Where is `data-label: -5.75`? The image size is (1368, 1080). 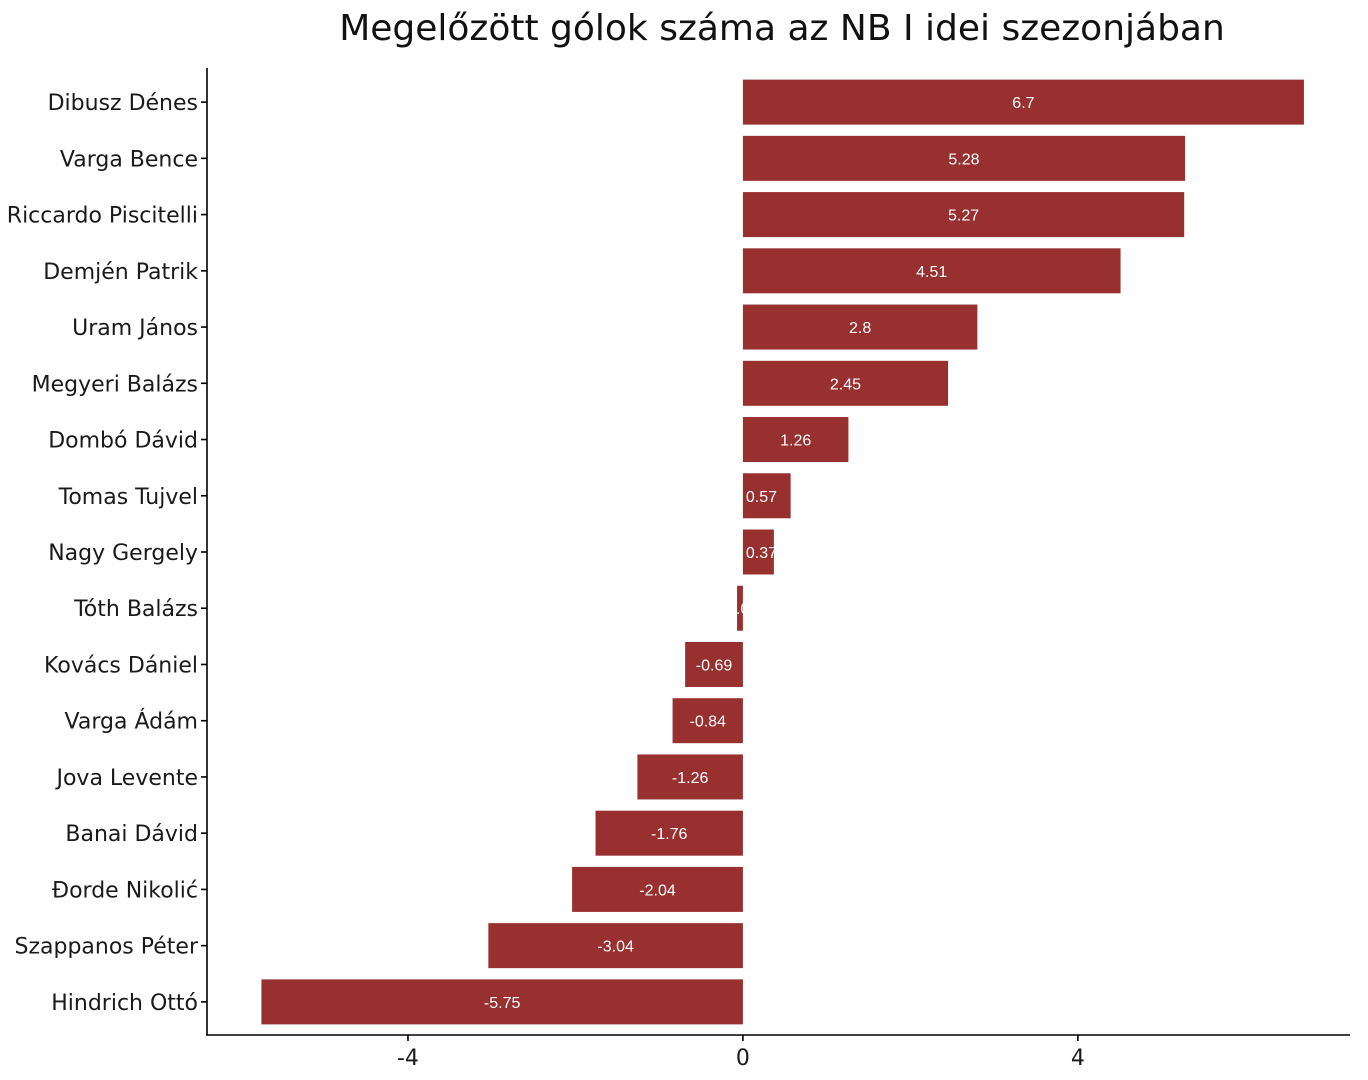
data-label: -5.75 is located at coordinates (502, 1003).